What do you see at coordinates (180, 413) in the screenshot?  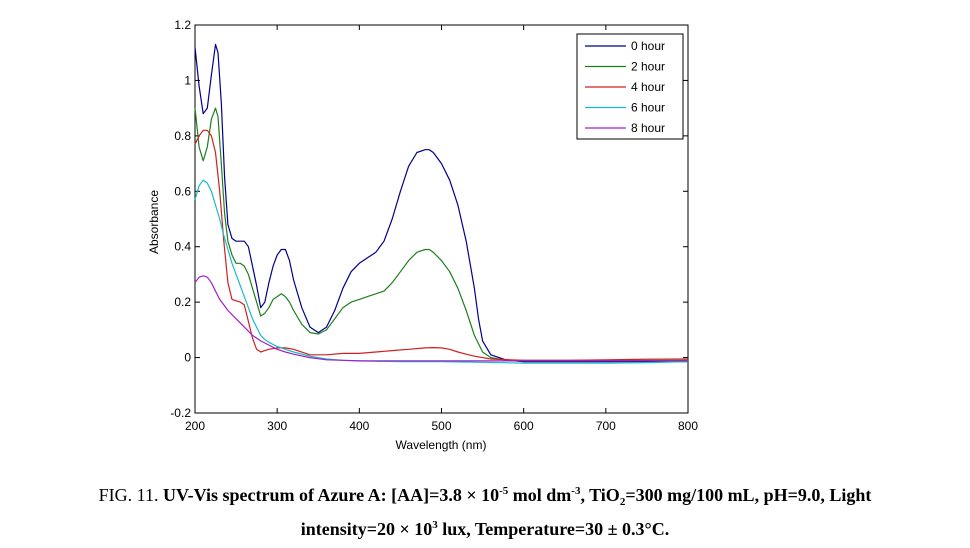 I see `y-tick-label: -0.2` at bounding box center [180, 413].